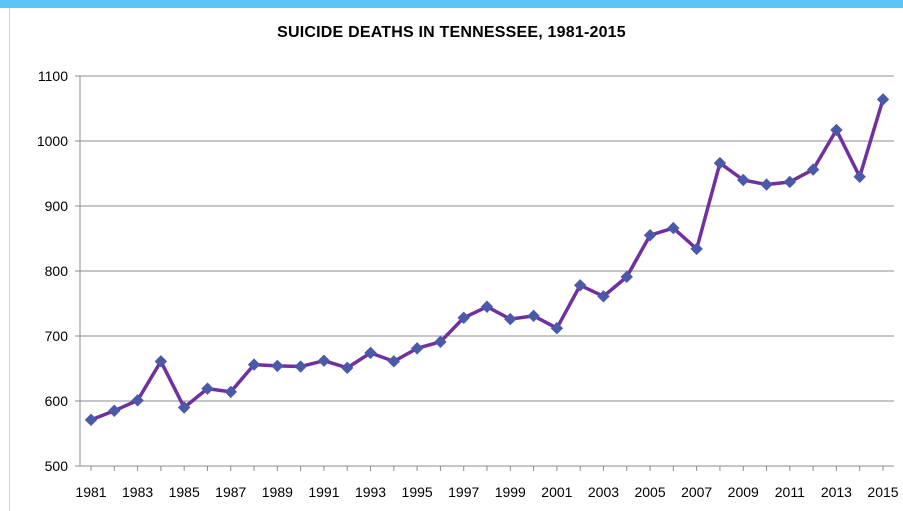  Describe the element at coordinates (230, 492) in the screenshot. I see `x-tick-label-1987: 1987` at that location.